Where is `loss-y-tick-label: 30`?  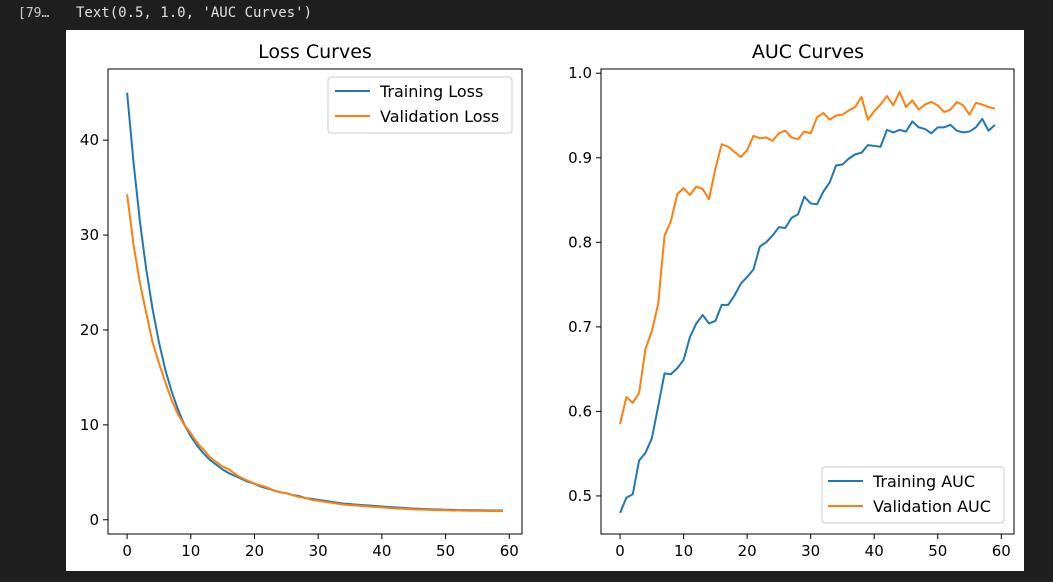 loss-y-tick-label: 30 is located at coordinates (89, 235).